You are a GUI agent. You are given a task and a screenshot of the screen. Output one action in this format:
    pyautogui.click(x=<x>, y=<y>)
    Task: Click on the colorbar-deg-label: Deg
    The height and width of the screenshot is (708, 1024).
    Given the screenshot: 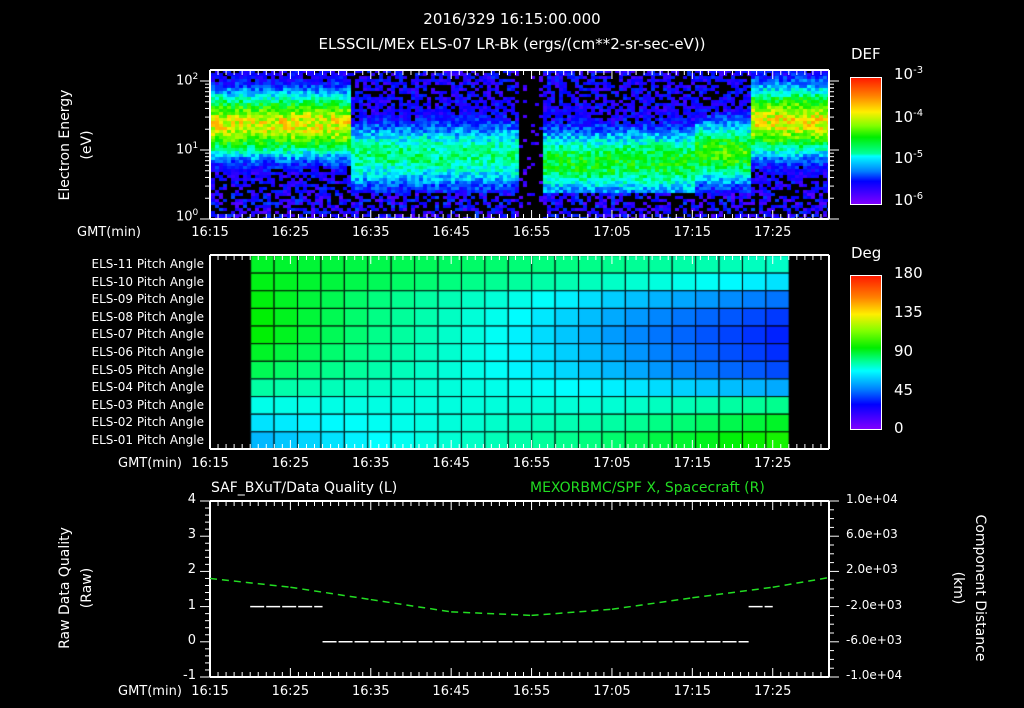 What is the action you would take?
    pyautogui.click(x=866, y=253)
    